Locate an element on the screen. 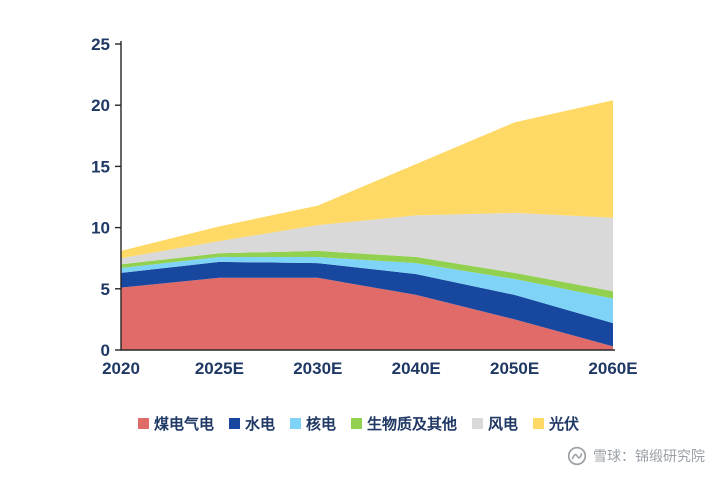  y-tick-label: 25 is located at coordinates (100, 44).